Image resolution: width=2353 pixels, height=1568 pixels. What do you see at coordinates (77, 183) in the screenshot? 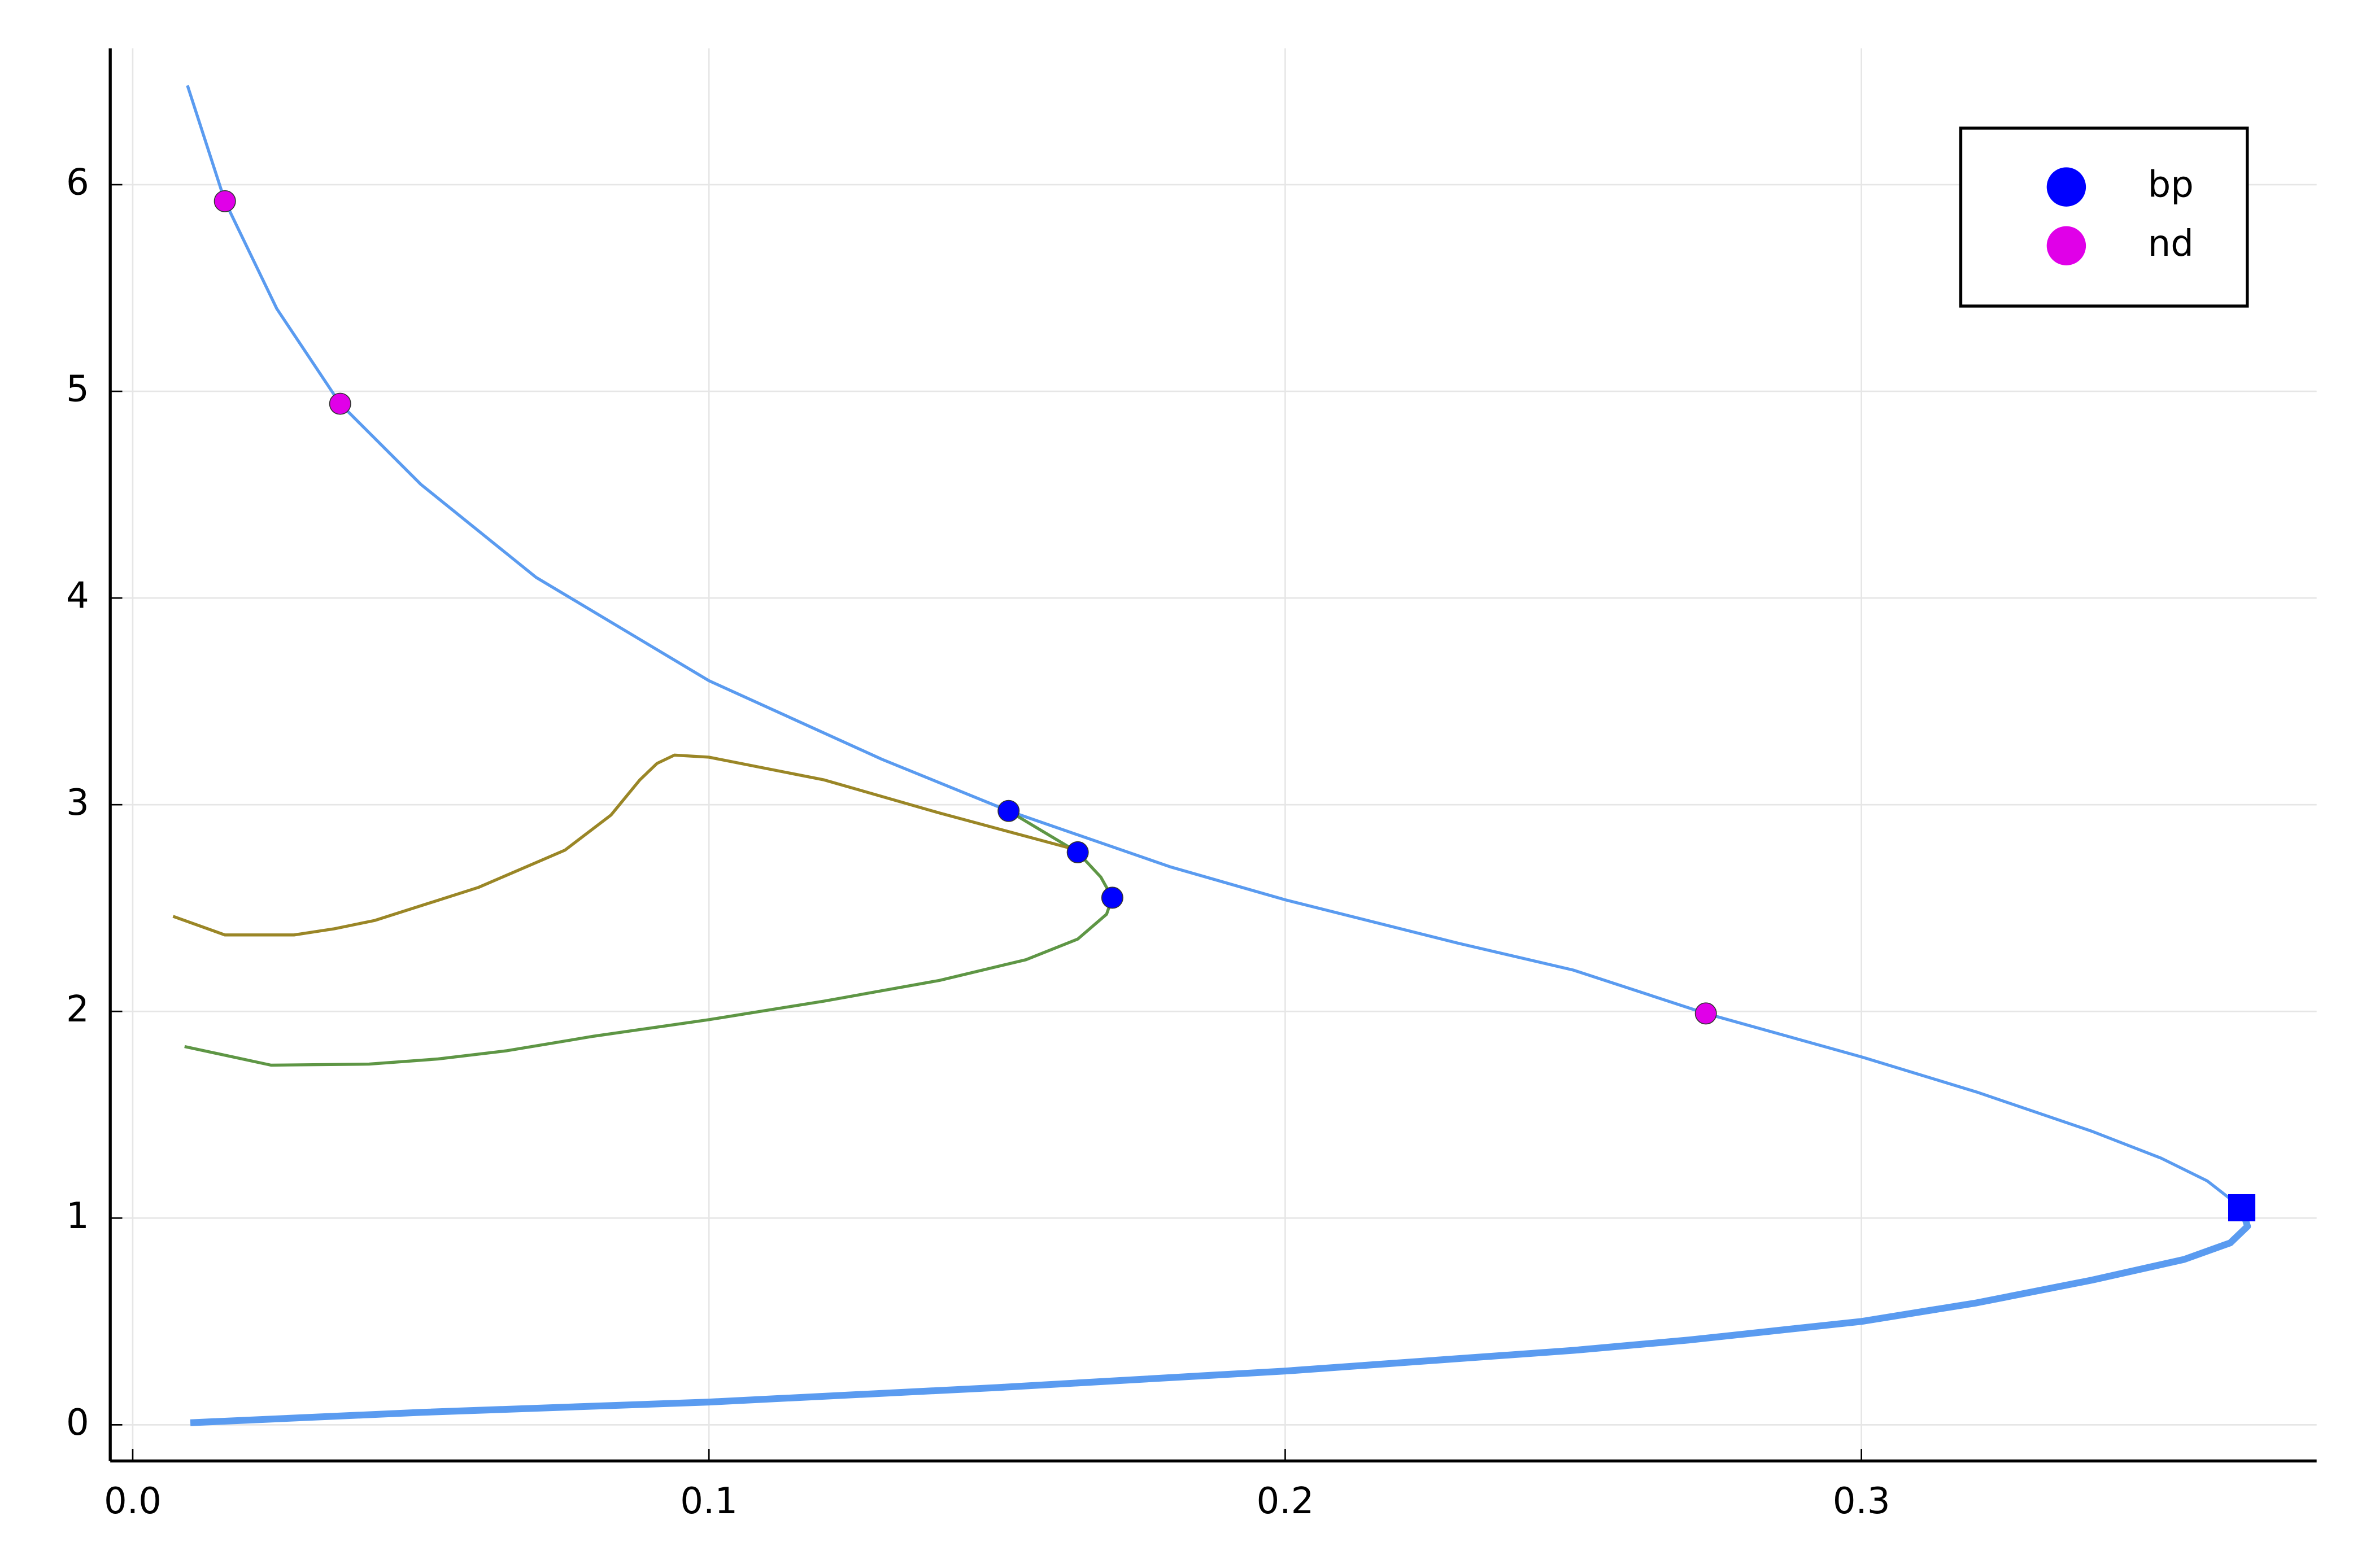
I see `y-tick-label: 6` at bounding box center [77, 183].